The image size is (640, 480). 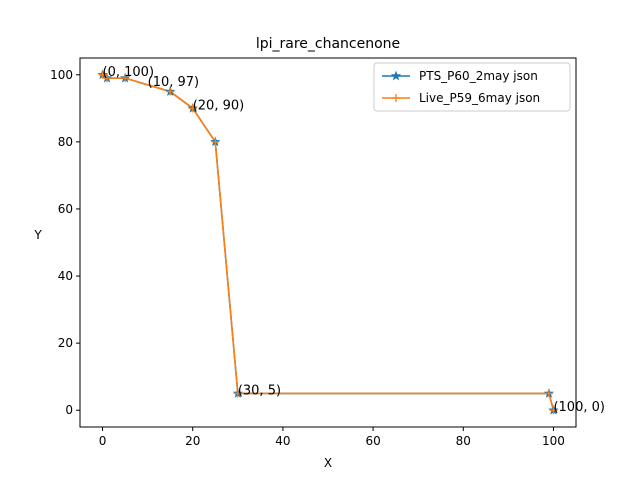 I want to click on legend-entry-label: PTS_P60_2may json, so click(x=478, y=76).